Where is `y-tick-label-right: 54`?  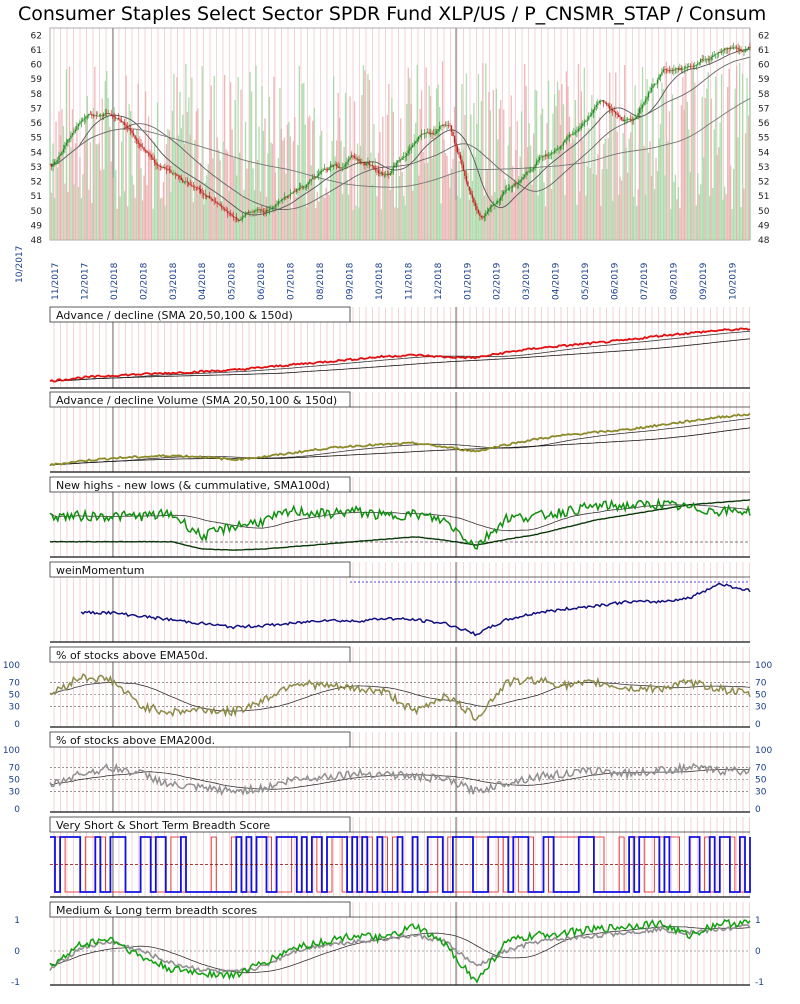 y-tick-label-right: 54 is located at coordinates (764, 153).